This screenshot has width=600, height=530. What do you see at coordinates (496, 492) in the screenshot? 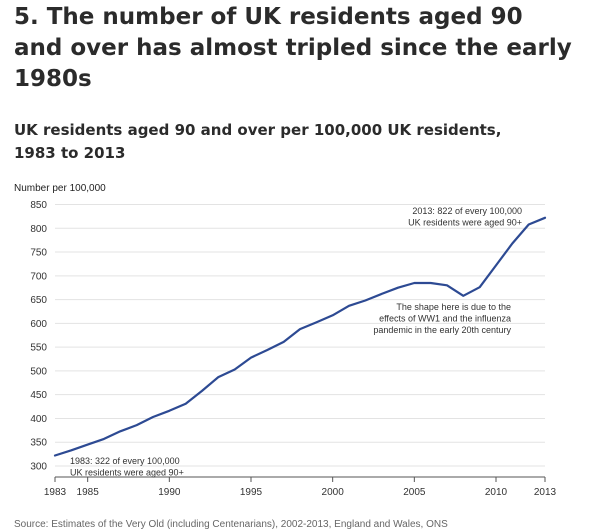
I see `x-tick-label: 2010` at bounding box center [496, 492].